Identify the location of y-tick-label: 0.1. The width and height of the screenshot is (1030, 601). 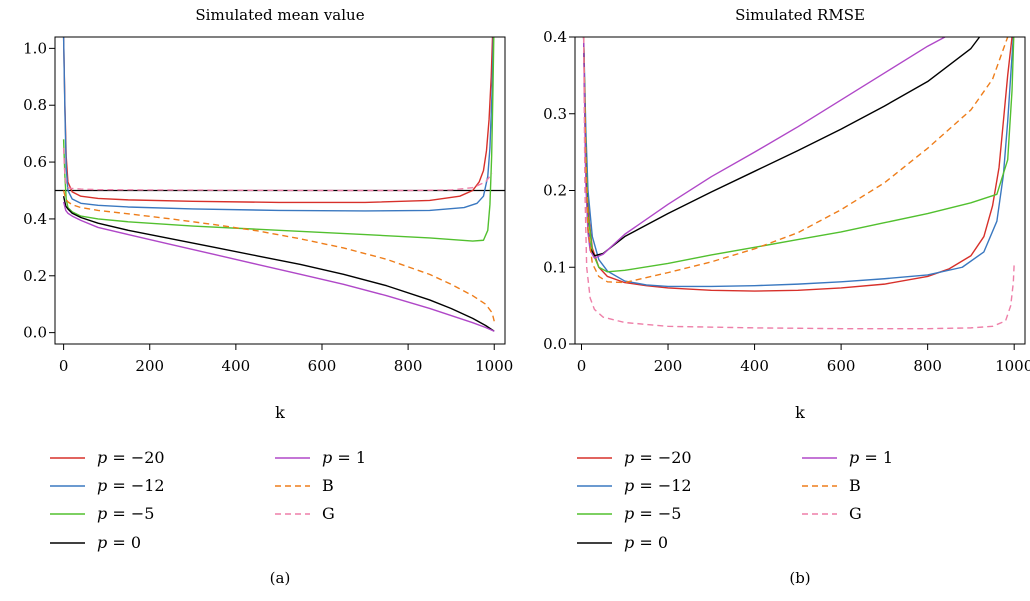
(555, 267).